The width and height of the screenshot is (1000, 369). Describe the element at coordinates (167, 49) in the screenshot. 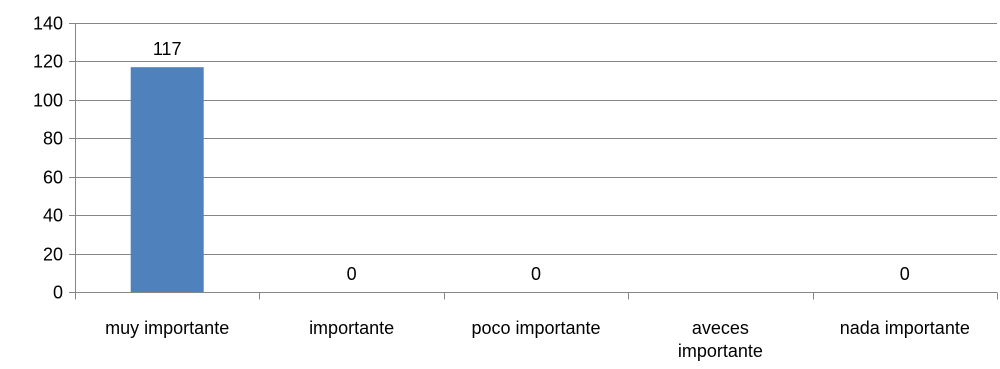

I see `data-label: 117` at that location.